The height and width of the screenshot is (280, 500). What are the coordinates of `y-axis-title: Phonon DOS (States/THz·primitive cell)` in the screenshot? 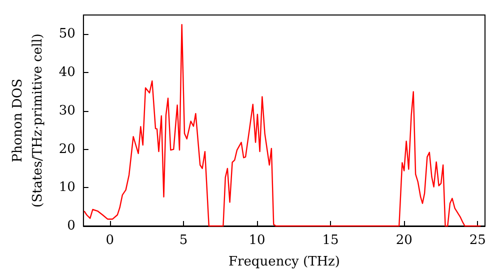 It's located at (28, 120).